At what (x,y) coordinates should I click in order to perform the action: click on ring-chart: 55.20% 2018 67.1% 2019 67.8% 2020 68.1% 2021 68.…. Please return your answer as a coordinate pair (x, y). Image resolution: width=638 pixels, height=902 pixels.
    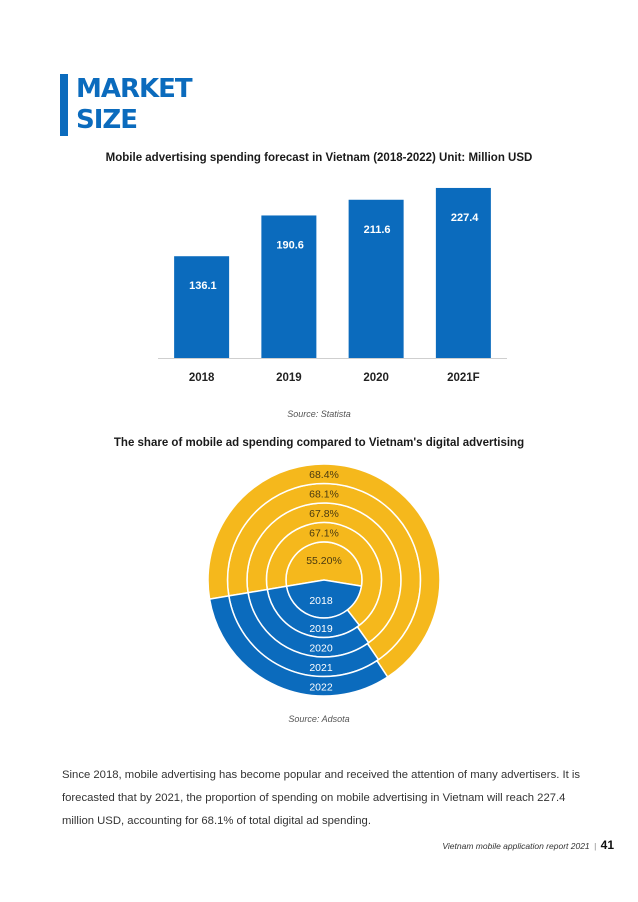
    Looking at the image, I should click on (324, 580).